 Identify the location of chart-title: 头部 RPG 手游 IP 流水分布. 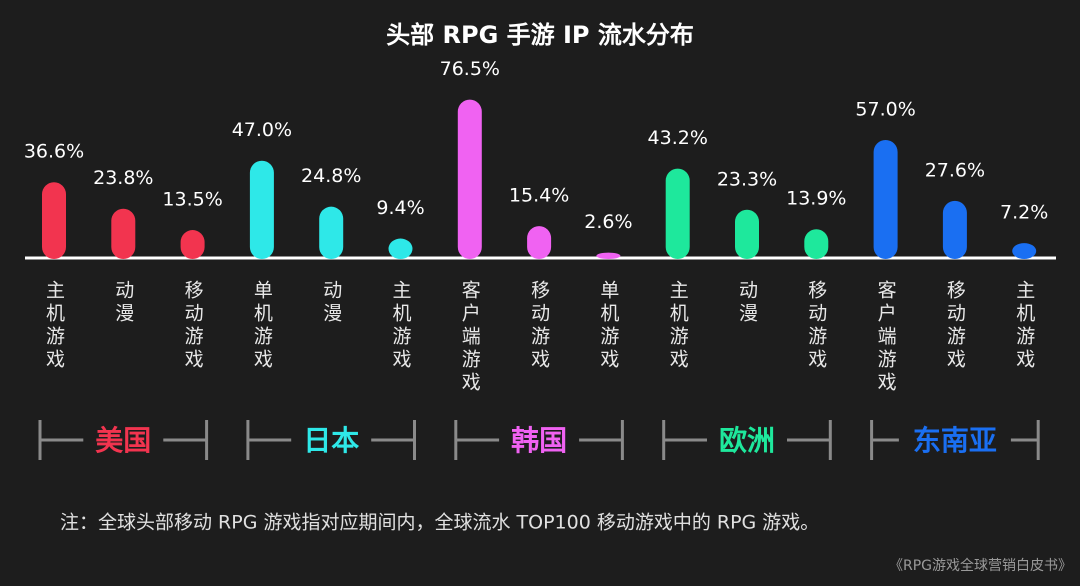
(540, 35).